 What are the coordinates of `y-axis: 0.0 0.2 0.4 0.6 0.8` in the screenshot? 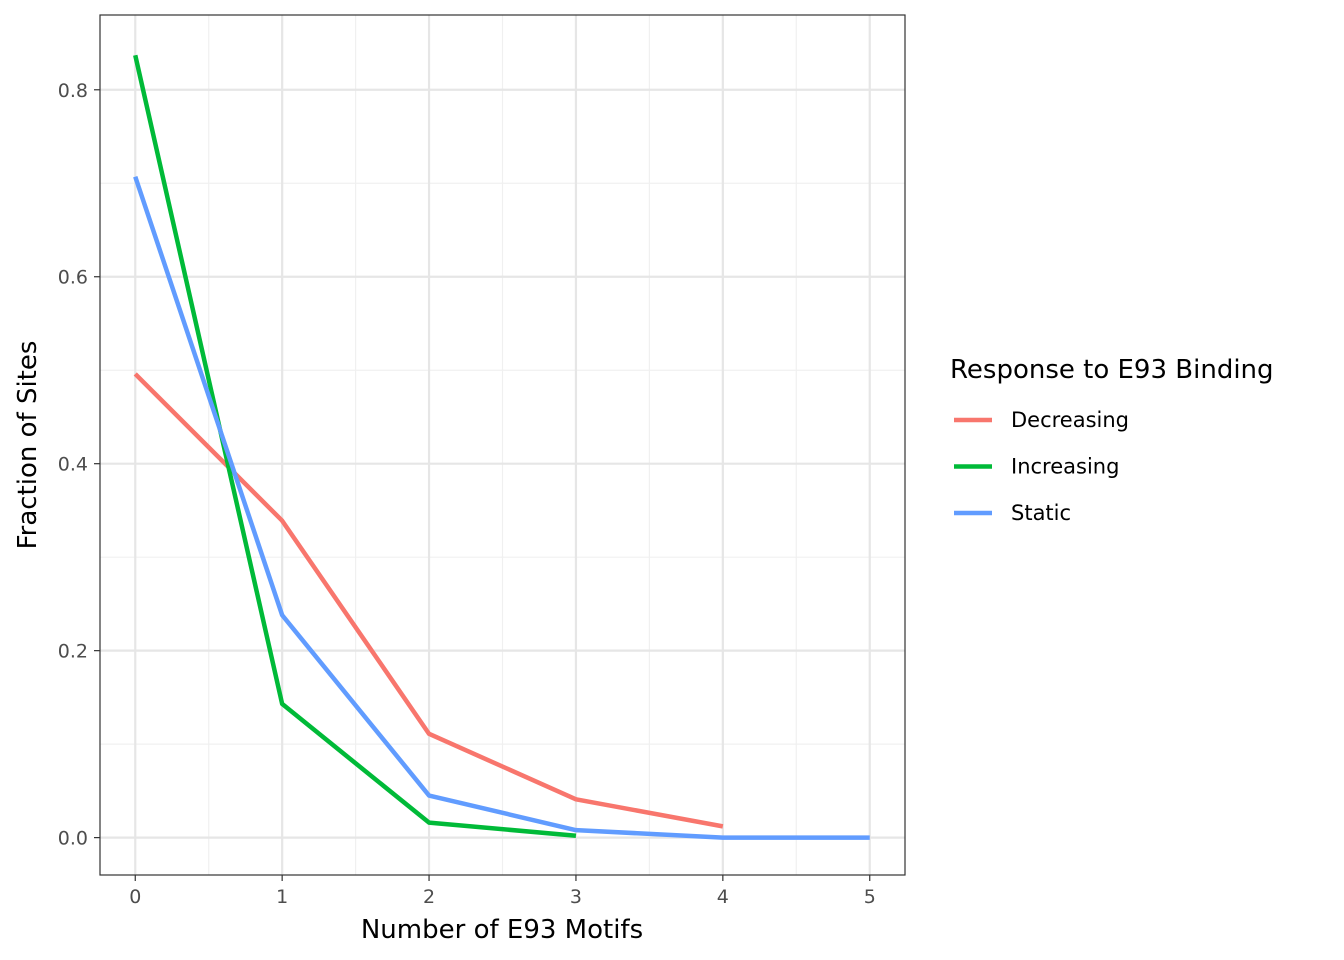 It's located at (79, 465).